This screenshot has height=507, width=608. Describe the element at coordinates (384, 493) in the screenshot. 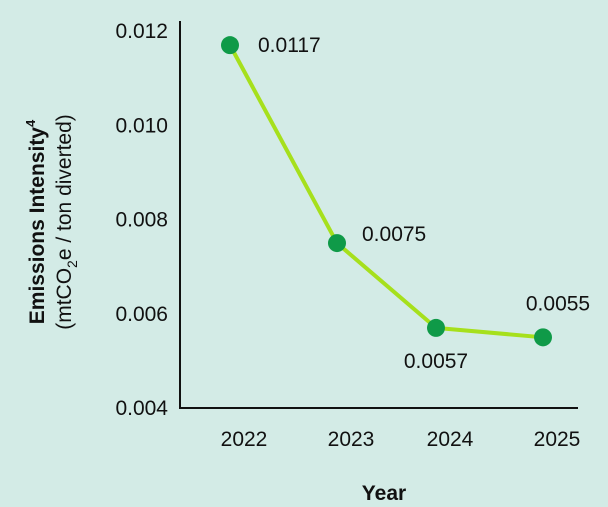

I see `x-axis-title: Year` at that location.